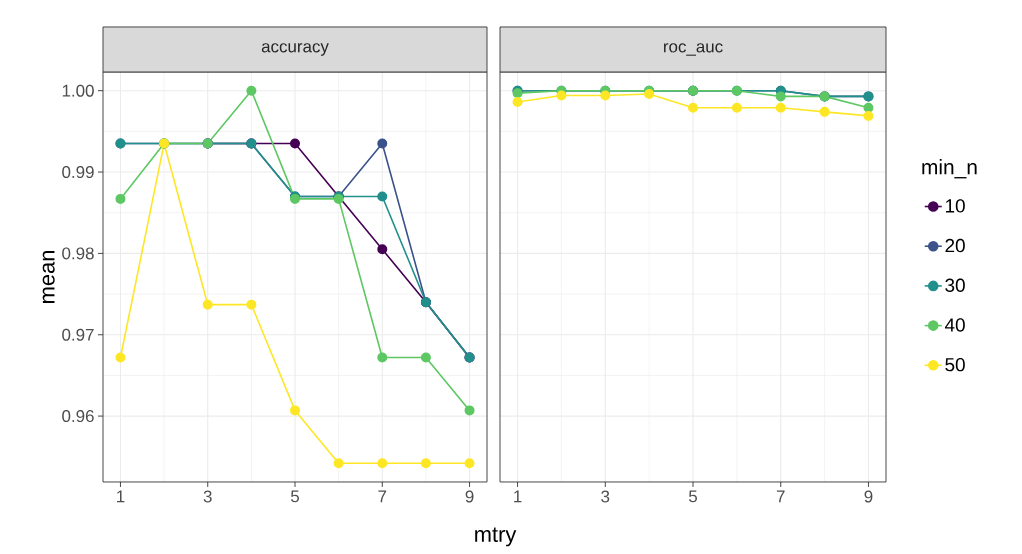 The height and width of the screenshot is (554, 1022). What do you see at coordinates (955, 285) in the screenshot?
I see `legend-label: 30` at bounding box center [955, 285].